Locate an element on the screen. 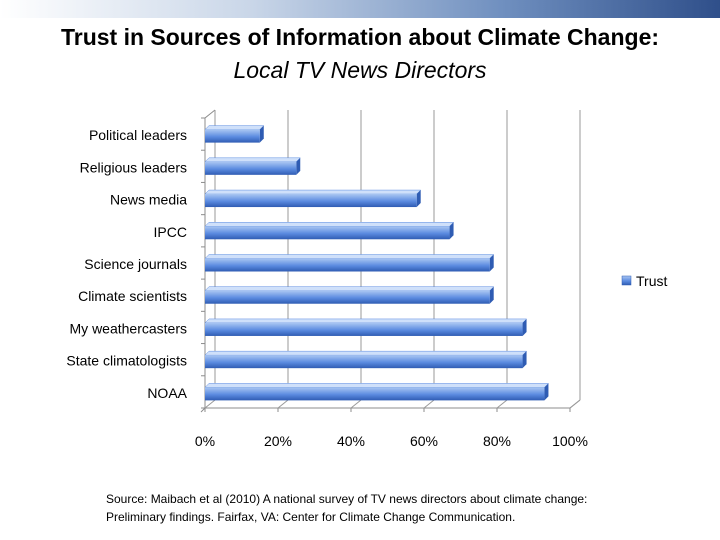 Image resolution: width=720 pixels, height=540 pixels. category-label: IPCC is located at coordinates (170, 232).